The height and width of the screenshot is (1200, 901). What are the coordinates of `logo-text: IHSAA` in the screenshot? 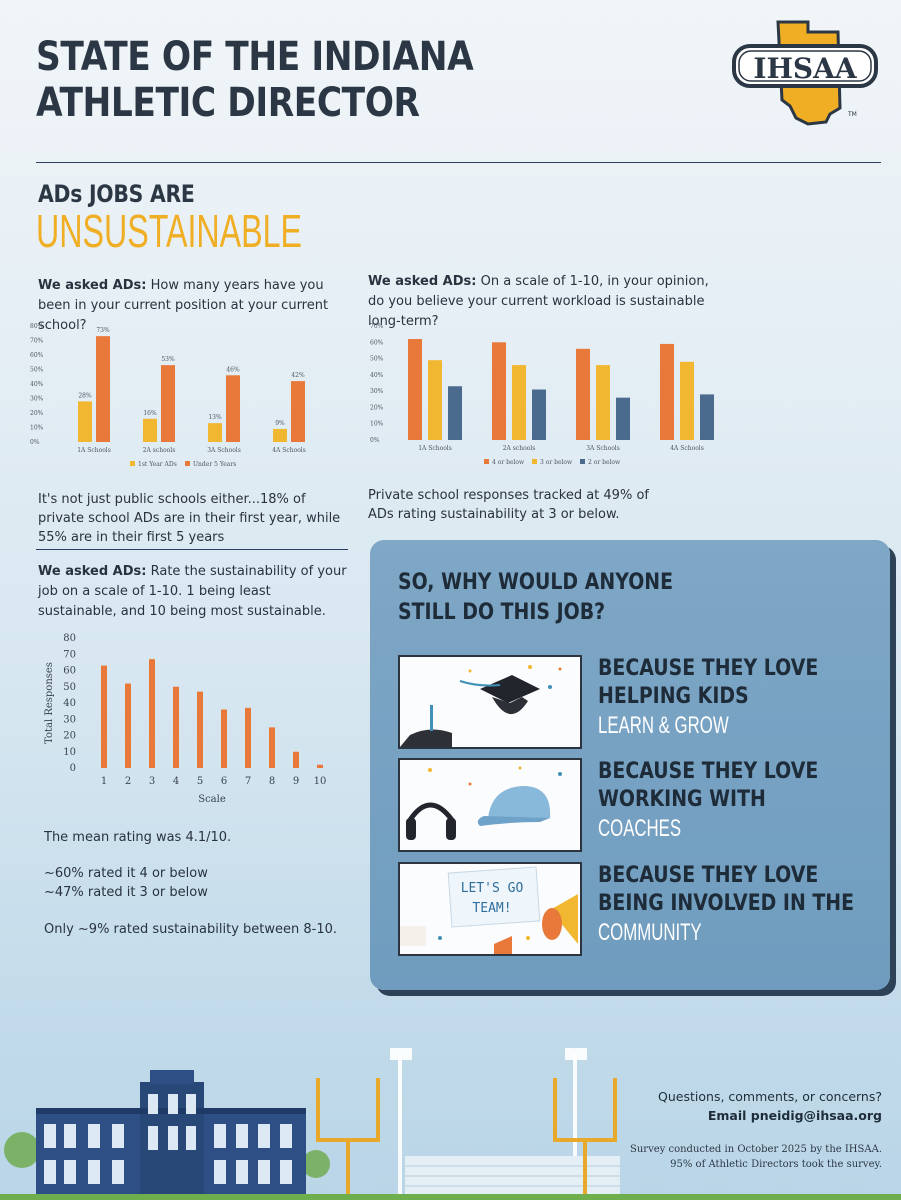 It's located at (805, 68).